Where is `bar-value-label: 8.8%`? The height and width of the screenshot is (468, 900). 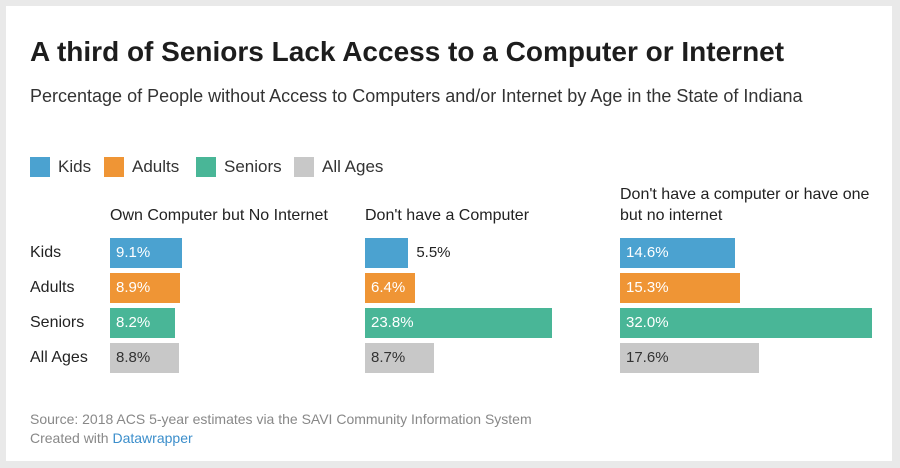
bar-value-label: 8.8% is located at coordinates (133, 357).